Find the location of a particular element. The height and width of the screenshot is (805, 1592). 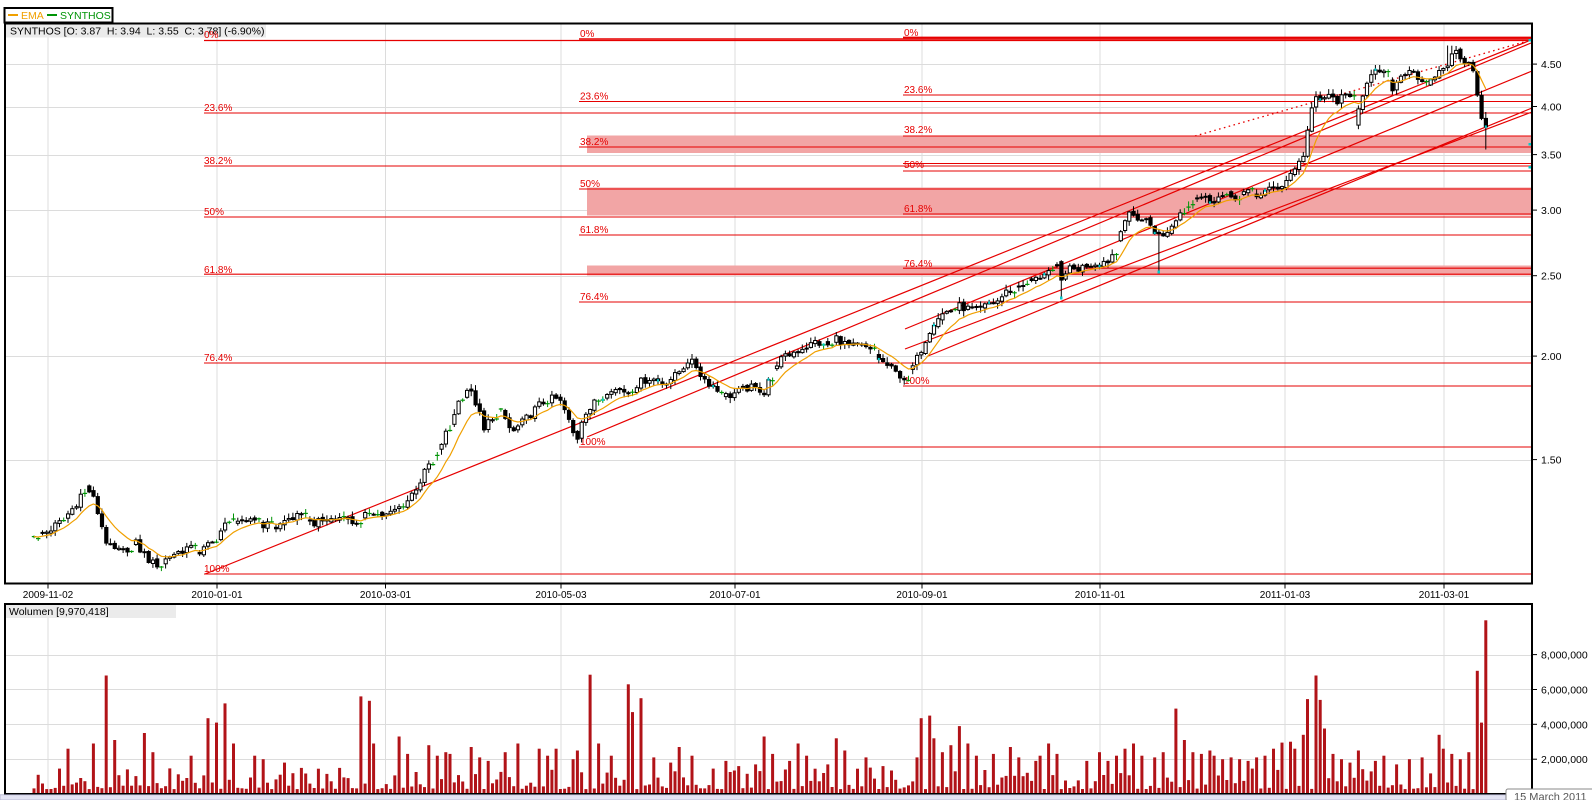

svg-text: 4.50 is located at coordinates (1551, 65).